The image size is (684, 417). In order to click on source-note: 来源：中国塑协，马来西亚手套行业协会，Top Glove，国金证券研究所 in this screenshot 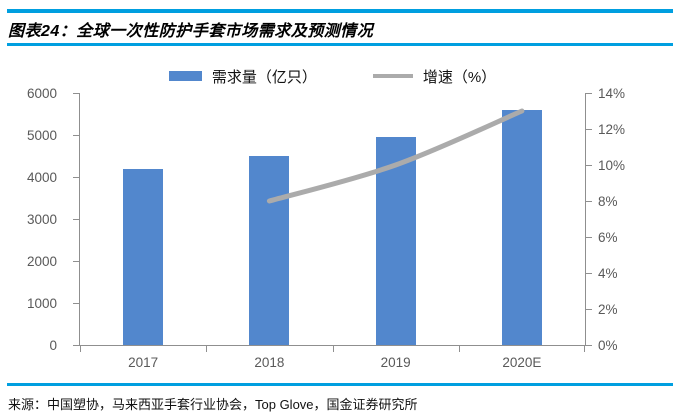, I will do `click(213, 404)`.